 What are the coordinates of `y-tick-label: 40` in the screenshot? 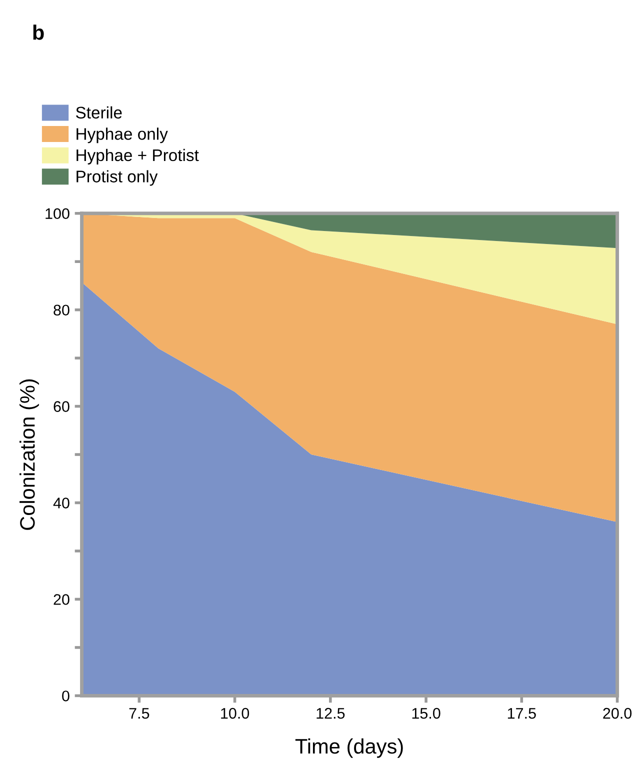 It's located at (61, 503).